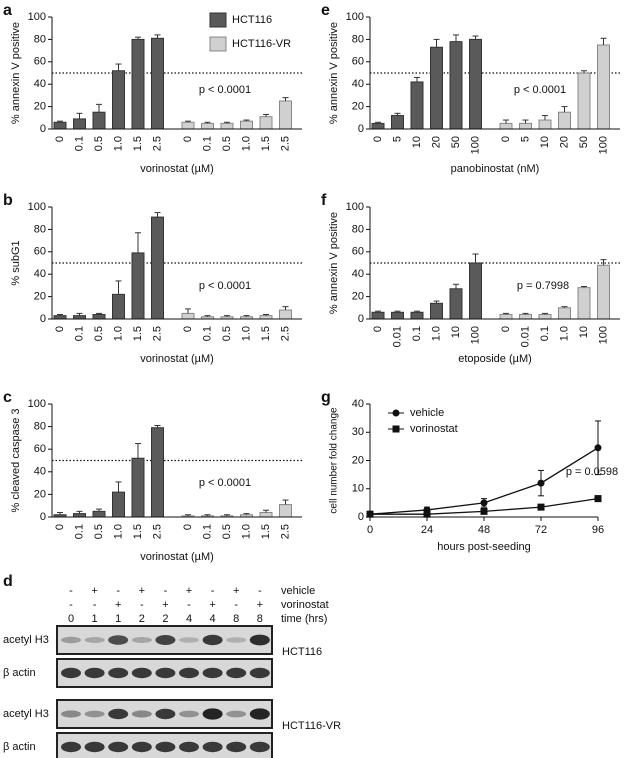 The height and width of the screenshot is (758, 624). Describe the element at coordinates (358, 489) in the screenshot. I see `y-tick-label: 10` at that location.